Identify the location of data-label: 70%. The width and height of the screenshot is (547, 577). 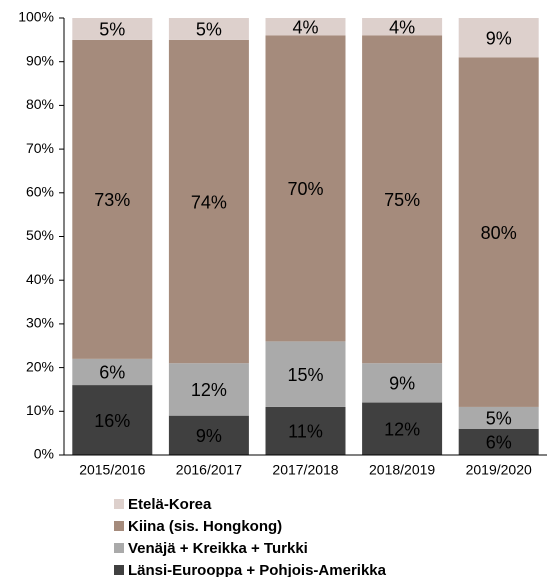
(305, 189).